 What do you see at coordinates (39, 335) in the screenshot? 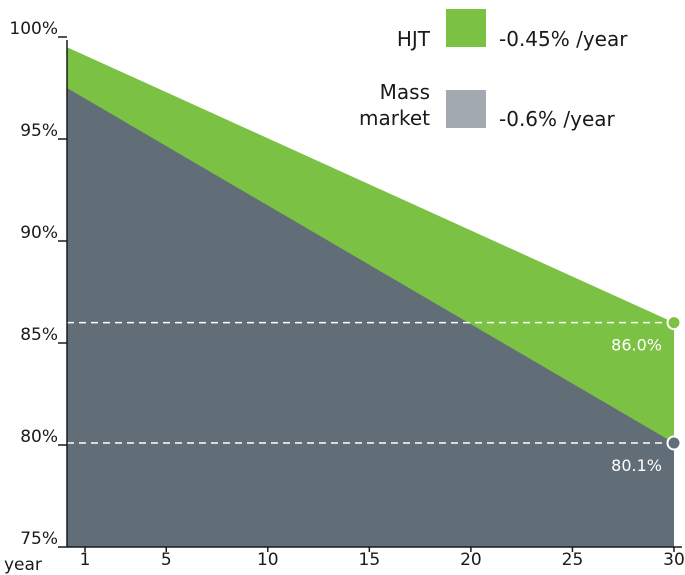
I see `y-tick-label: 85%` at bounding box center [39, 335].